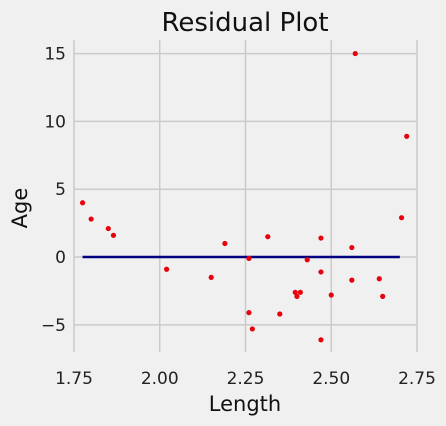  What do you see at coordinates (55, 55) in the screenshot?
I see `y-tick-label: 15` at bounding box center [55, 55].